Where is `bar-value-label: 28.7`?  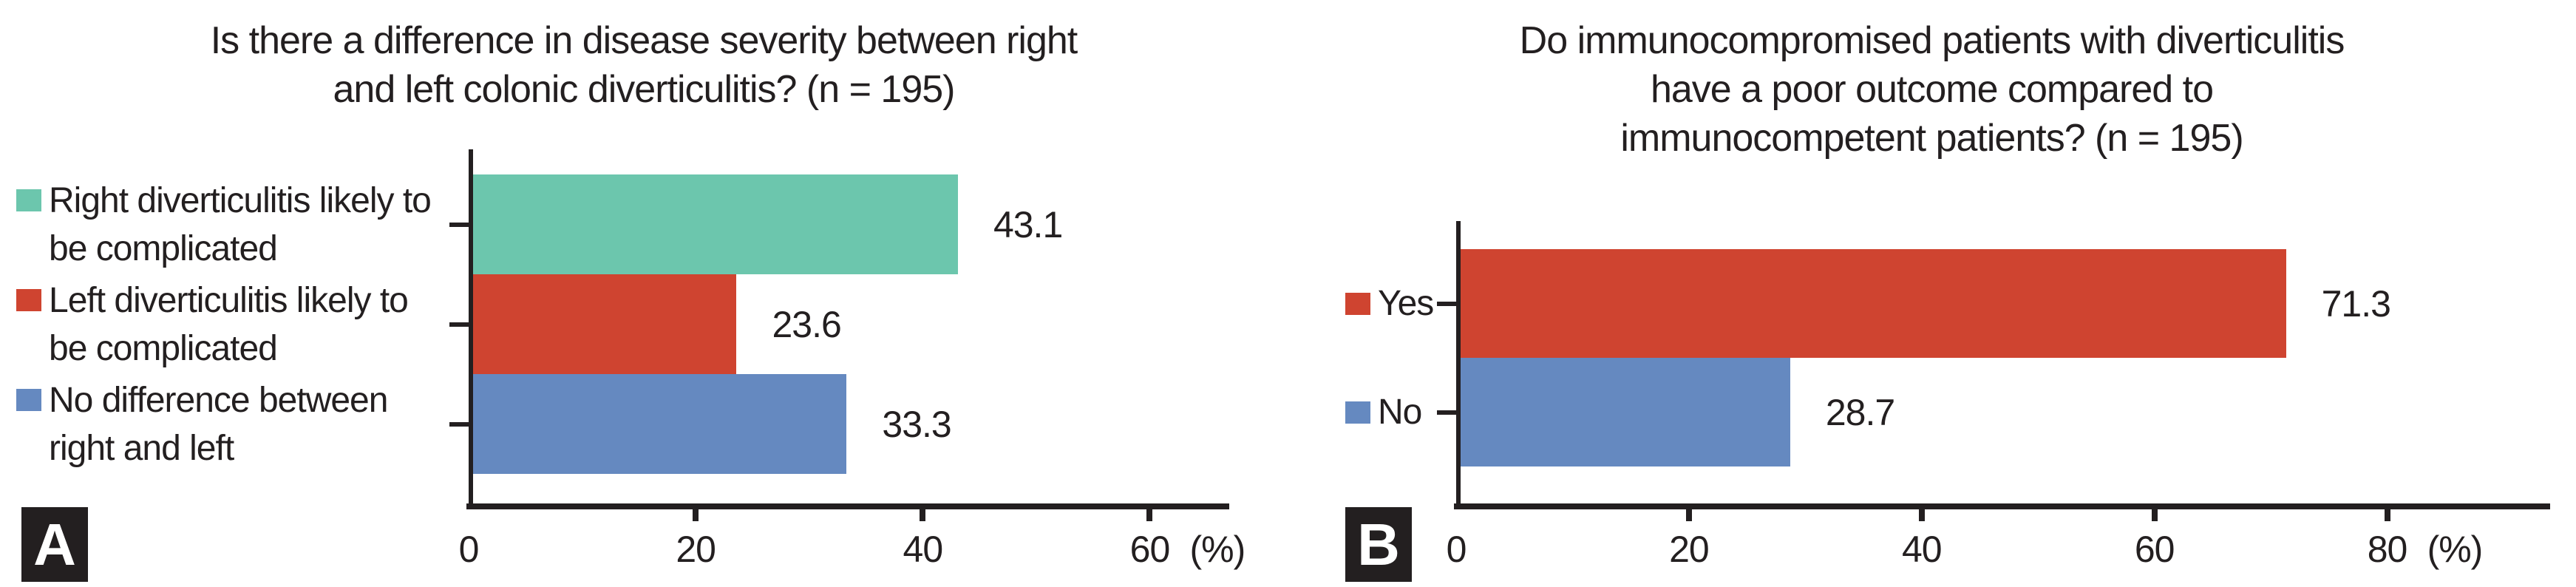
bar-value-label: 28.7 is located at coordinates (1860, 412).